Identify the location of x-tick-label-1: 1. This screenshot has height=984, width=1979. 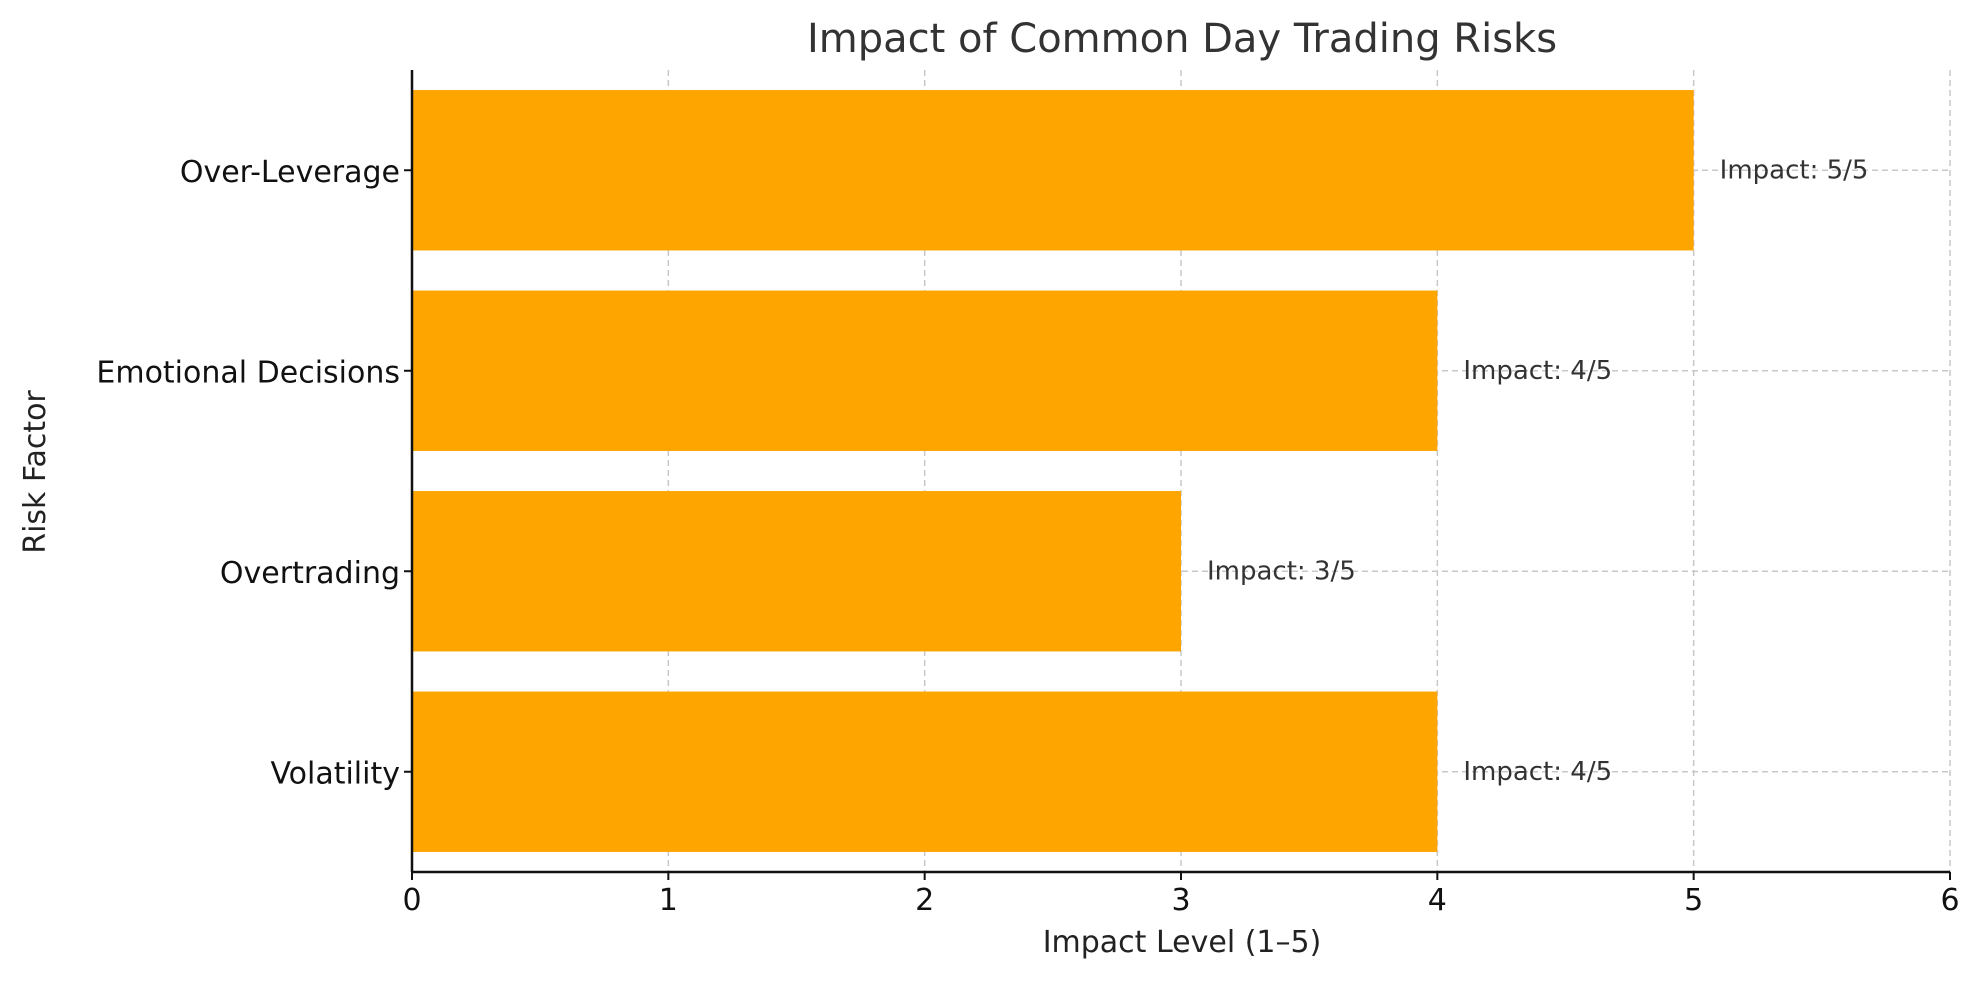
(668, 900).